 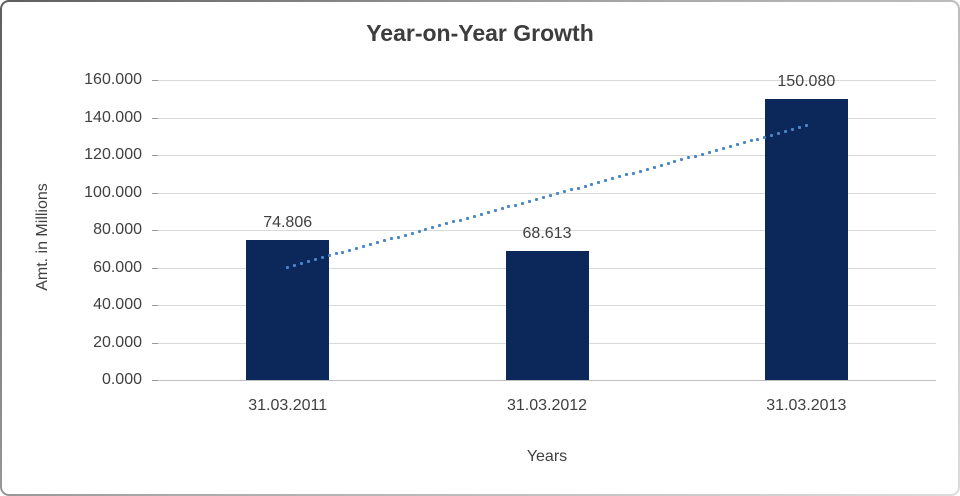 What do you see at coordinates (547, 456) in the screenshot?
I see `x-axis-title: Years` at bounding box center [547, 456].